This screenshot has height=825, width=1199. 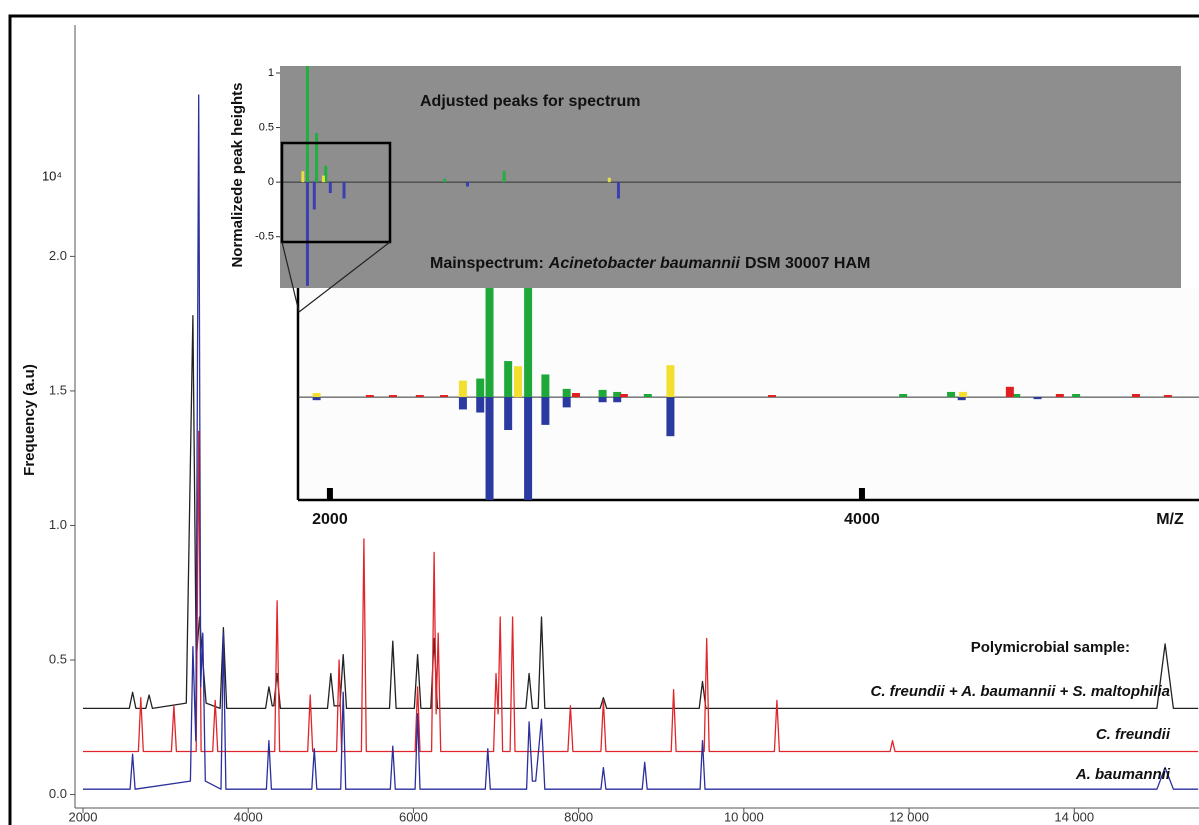 I want to click on annotation: A. baumannii, so click(x=1123, y=774).